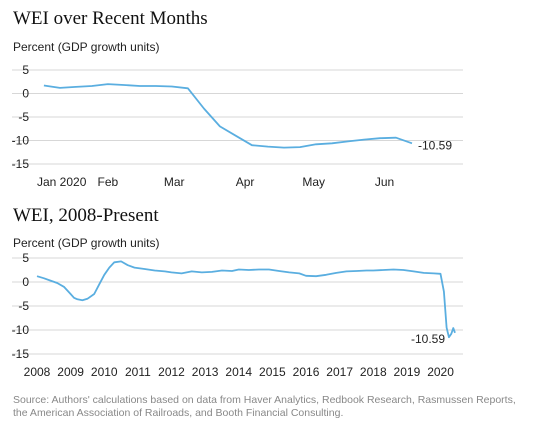 The image size is (541, 428). Describe the element at coordinates (339, 372) in the screenshot. I see `x-tick-label: 2017` at that location.